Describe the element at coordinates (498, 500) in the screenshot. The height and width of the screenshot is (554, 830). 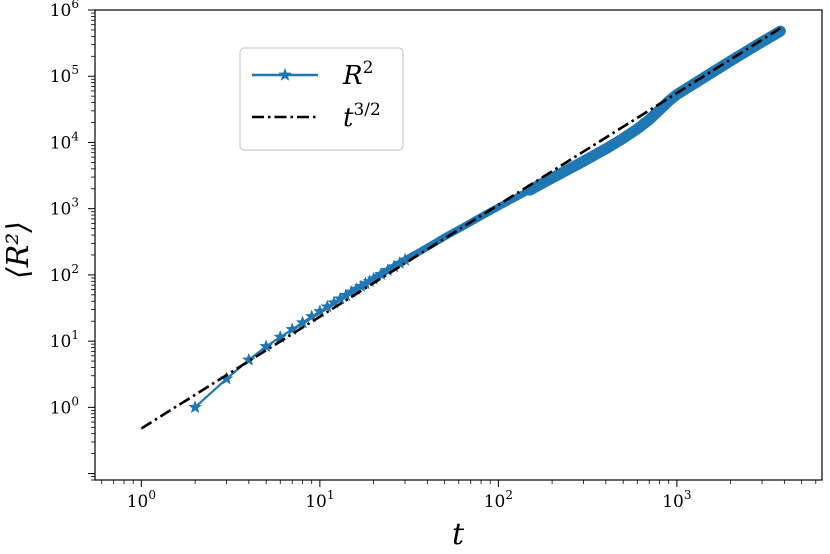
I see `x-tick-label: 10²` at that location.